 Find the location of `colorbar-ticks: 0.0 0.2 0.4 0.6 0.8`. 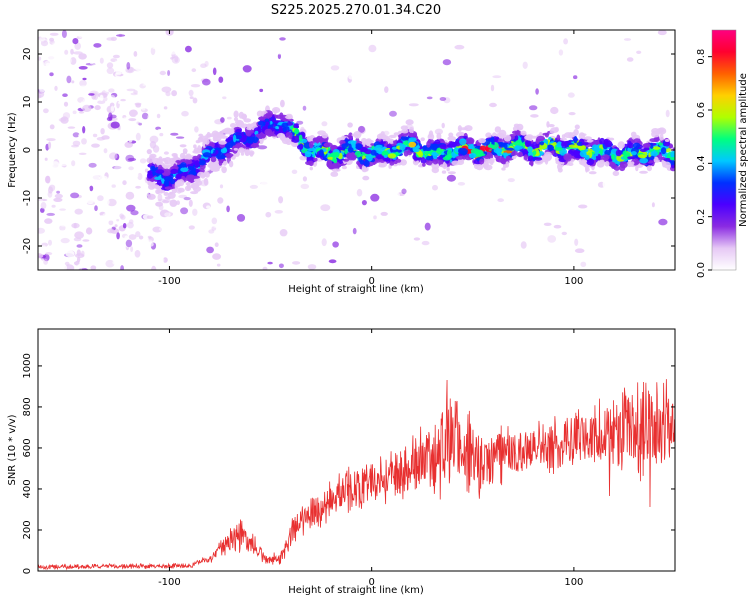

colorbar-ticks: 0.0 0.2 0.4 0.6 0.8 is located at coordinates (704, 163).